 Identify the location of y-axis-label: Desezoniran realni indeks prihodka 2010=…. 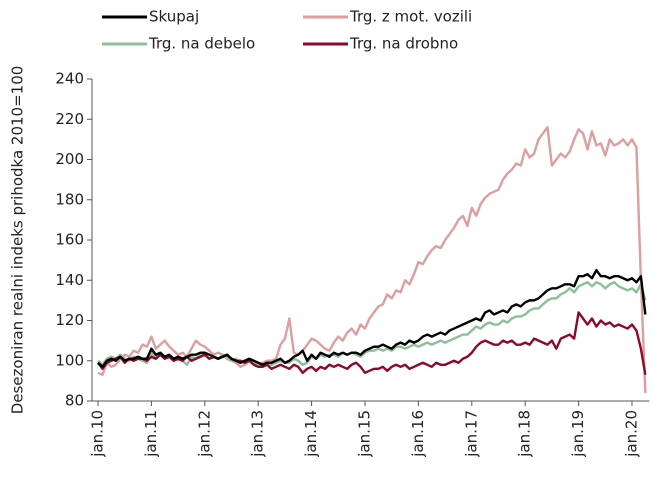
(18, 240).